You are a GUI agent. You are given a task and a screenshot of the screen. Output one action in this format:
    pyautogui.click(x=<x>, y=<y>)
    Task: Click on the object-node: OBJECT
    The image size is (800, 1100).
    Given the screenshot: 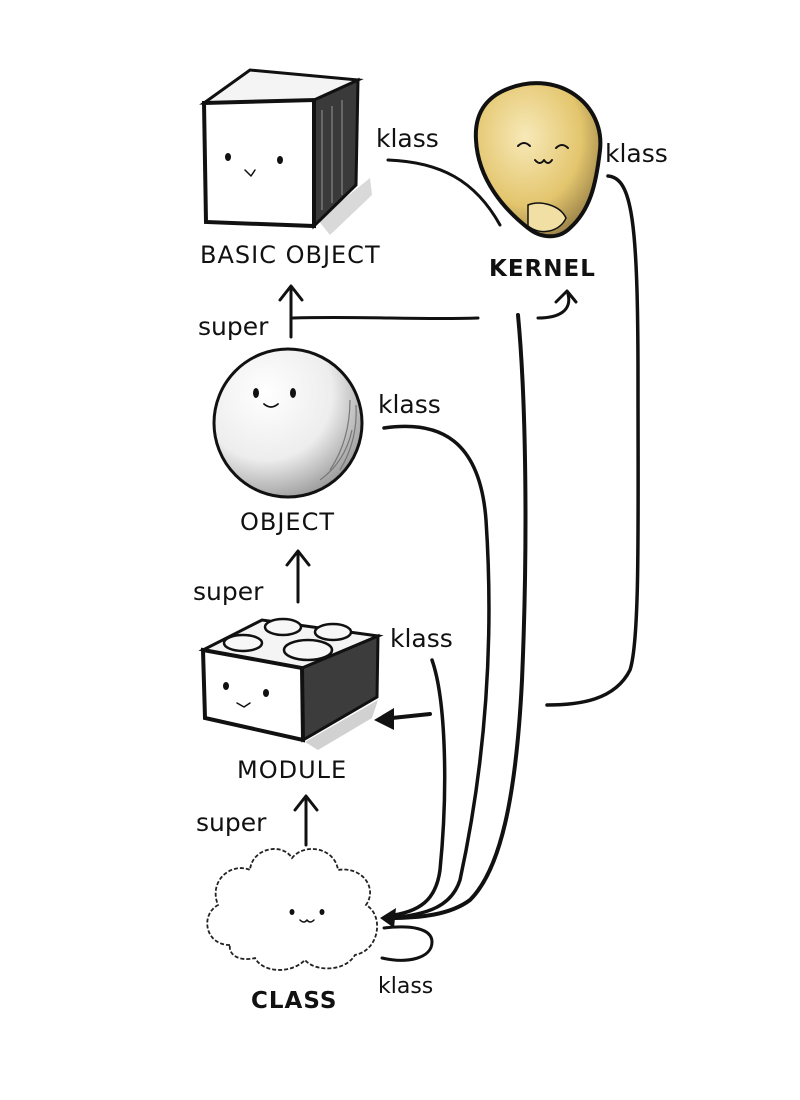 What is the action you would take?
    pyautogui.click(x=288, y=441)
    